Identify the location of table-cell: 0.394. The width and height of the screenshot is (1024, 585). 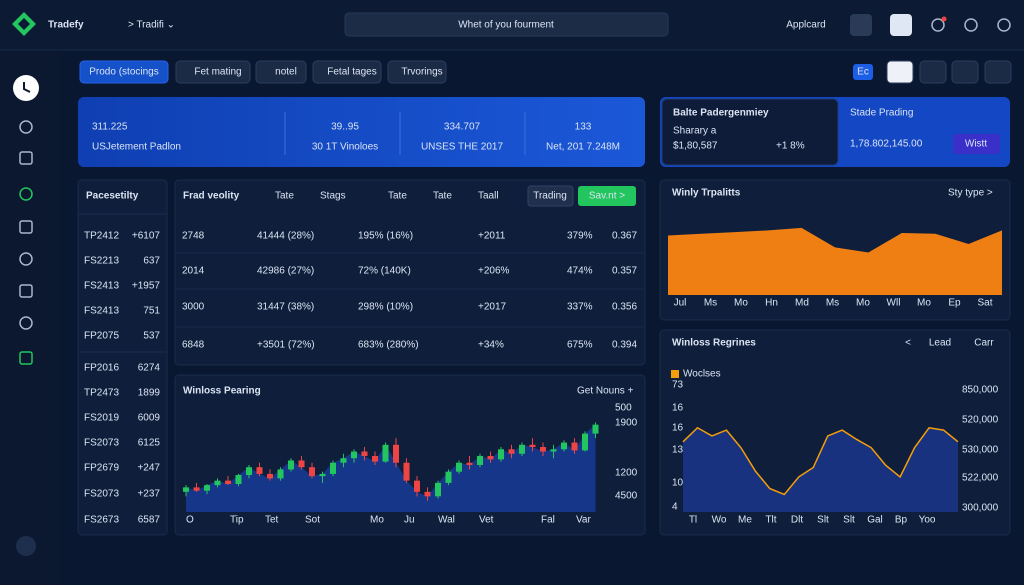
(624, 345).